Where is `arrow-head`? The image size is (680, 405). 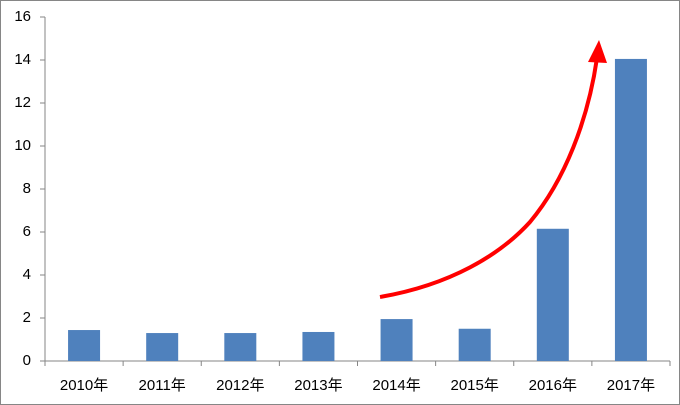 arrow-head is located at coordinates (597, 51).